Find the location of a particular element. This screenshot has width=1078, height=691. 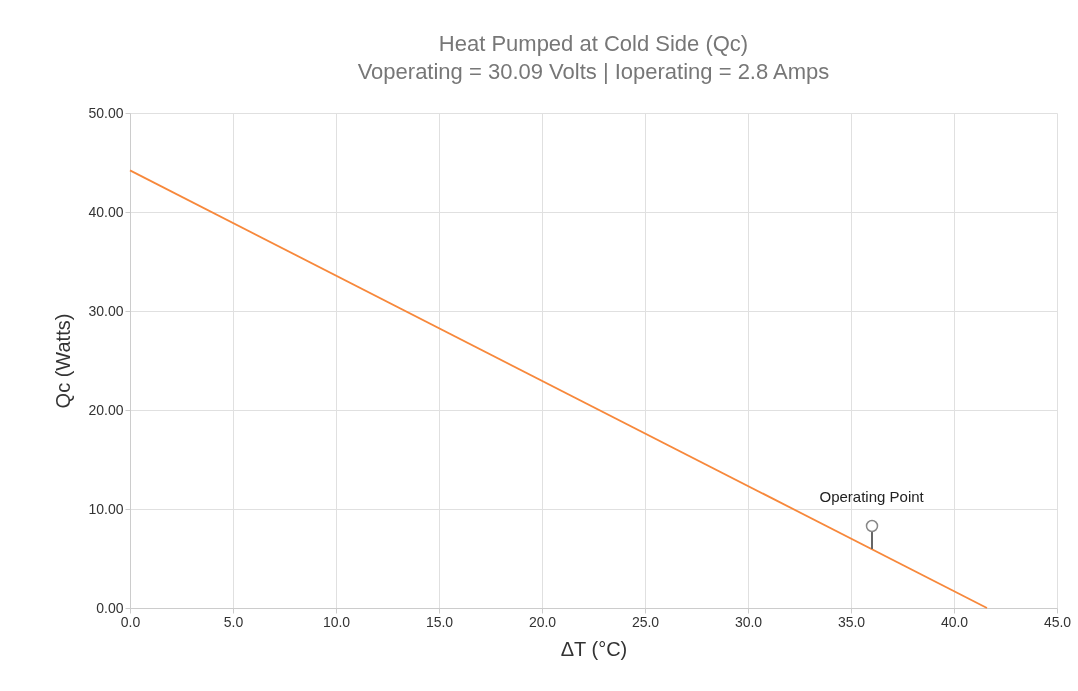

x-tick-label: 10.0 is located at coordinates (336, 621).